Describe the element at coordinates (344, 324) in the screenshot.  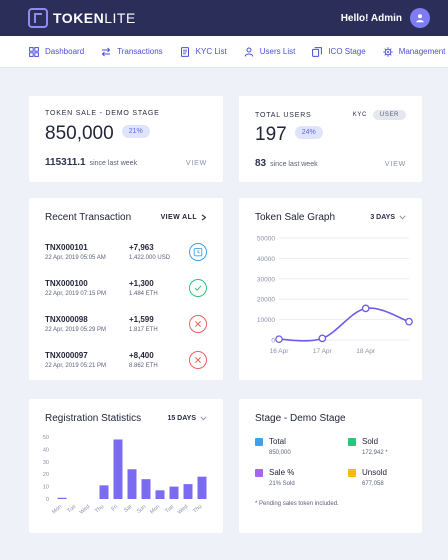
I see `series-line` at that location.